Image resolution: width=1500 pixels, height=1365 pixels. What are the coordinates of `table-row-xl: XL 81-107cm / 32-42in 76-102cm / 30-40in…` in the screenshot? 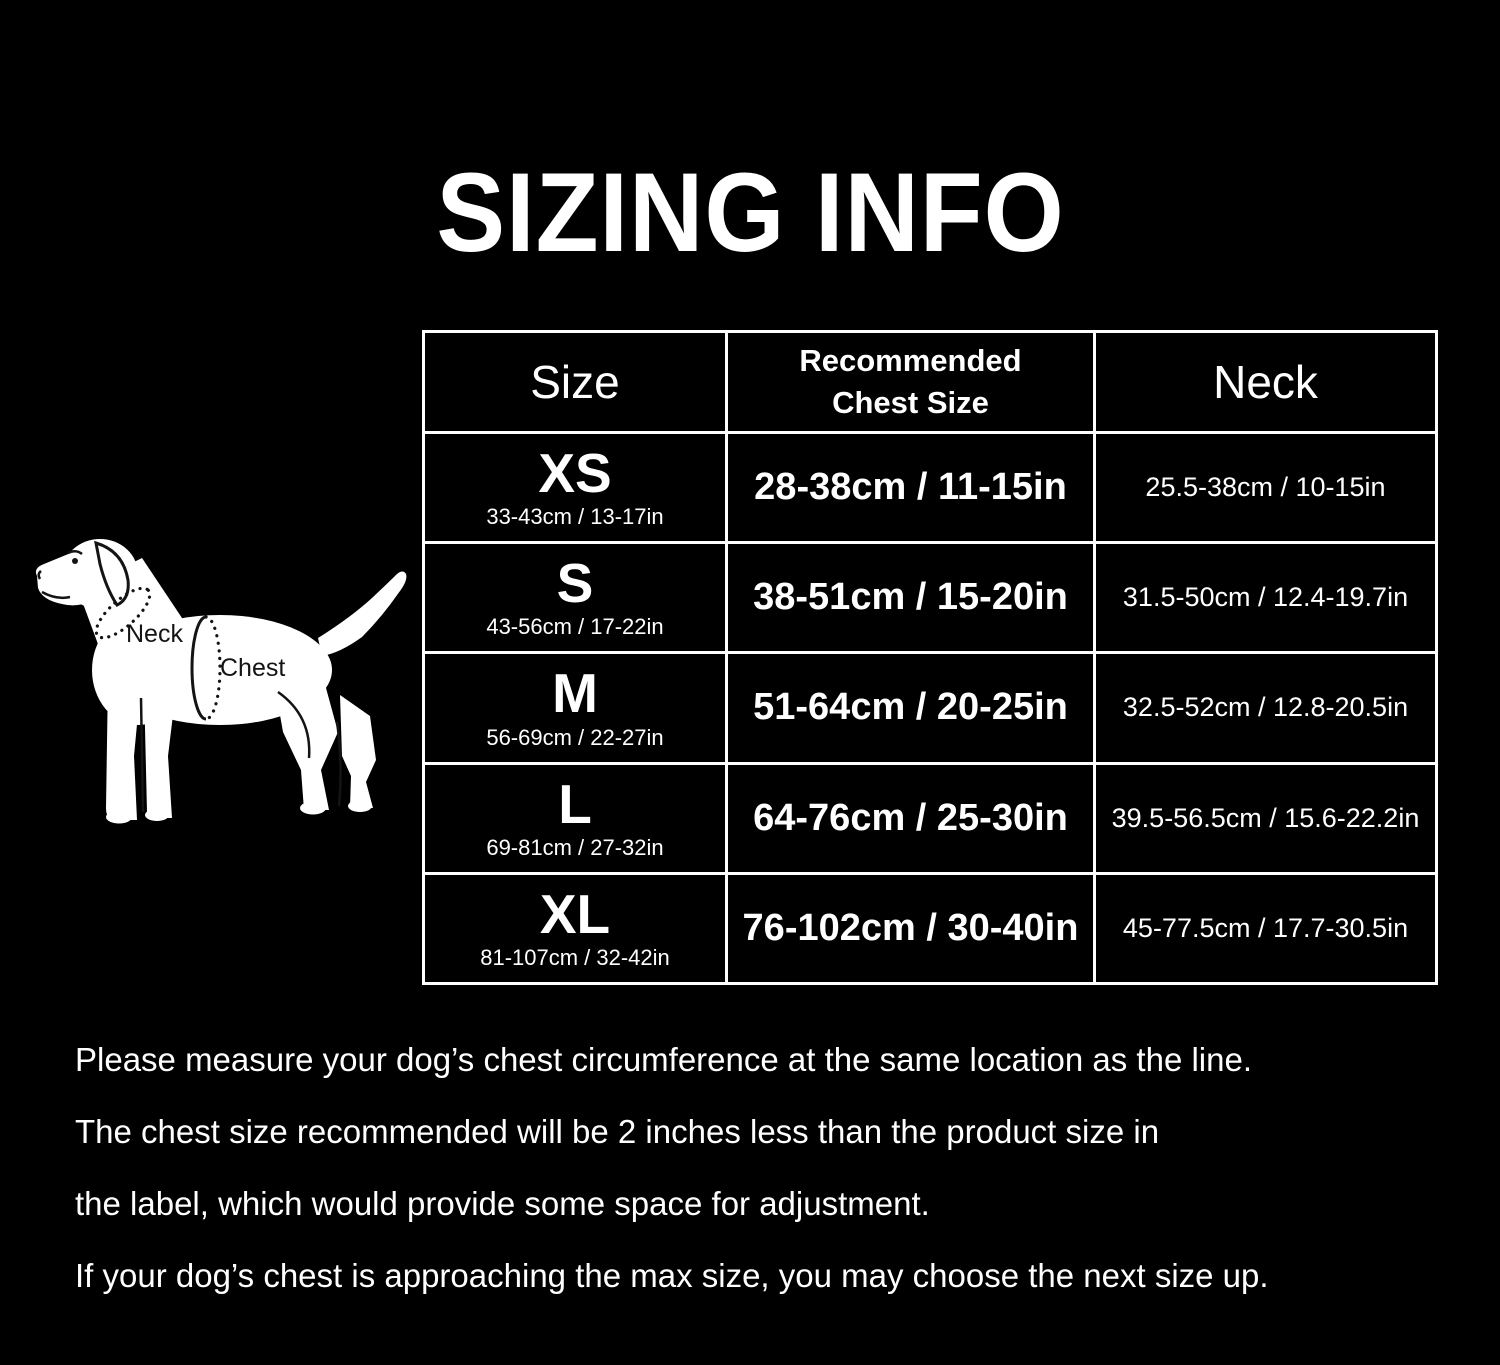 It's located at (930, 928).